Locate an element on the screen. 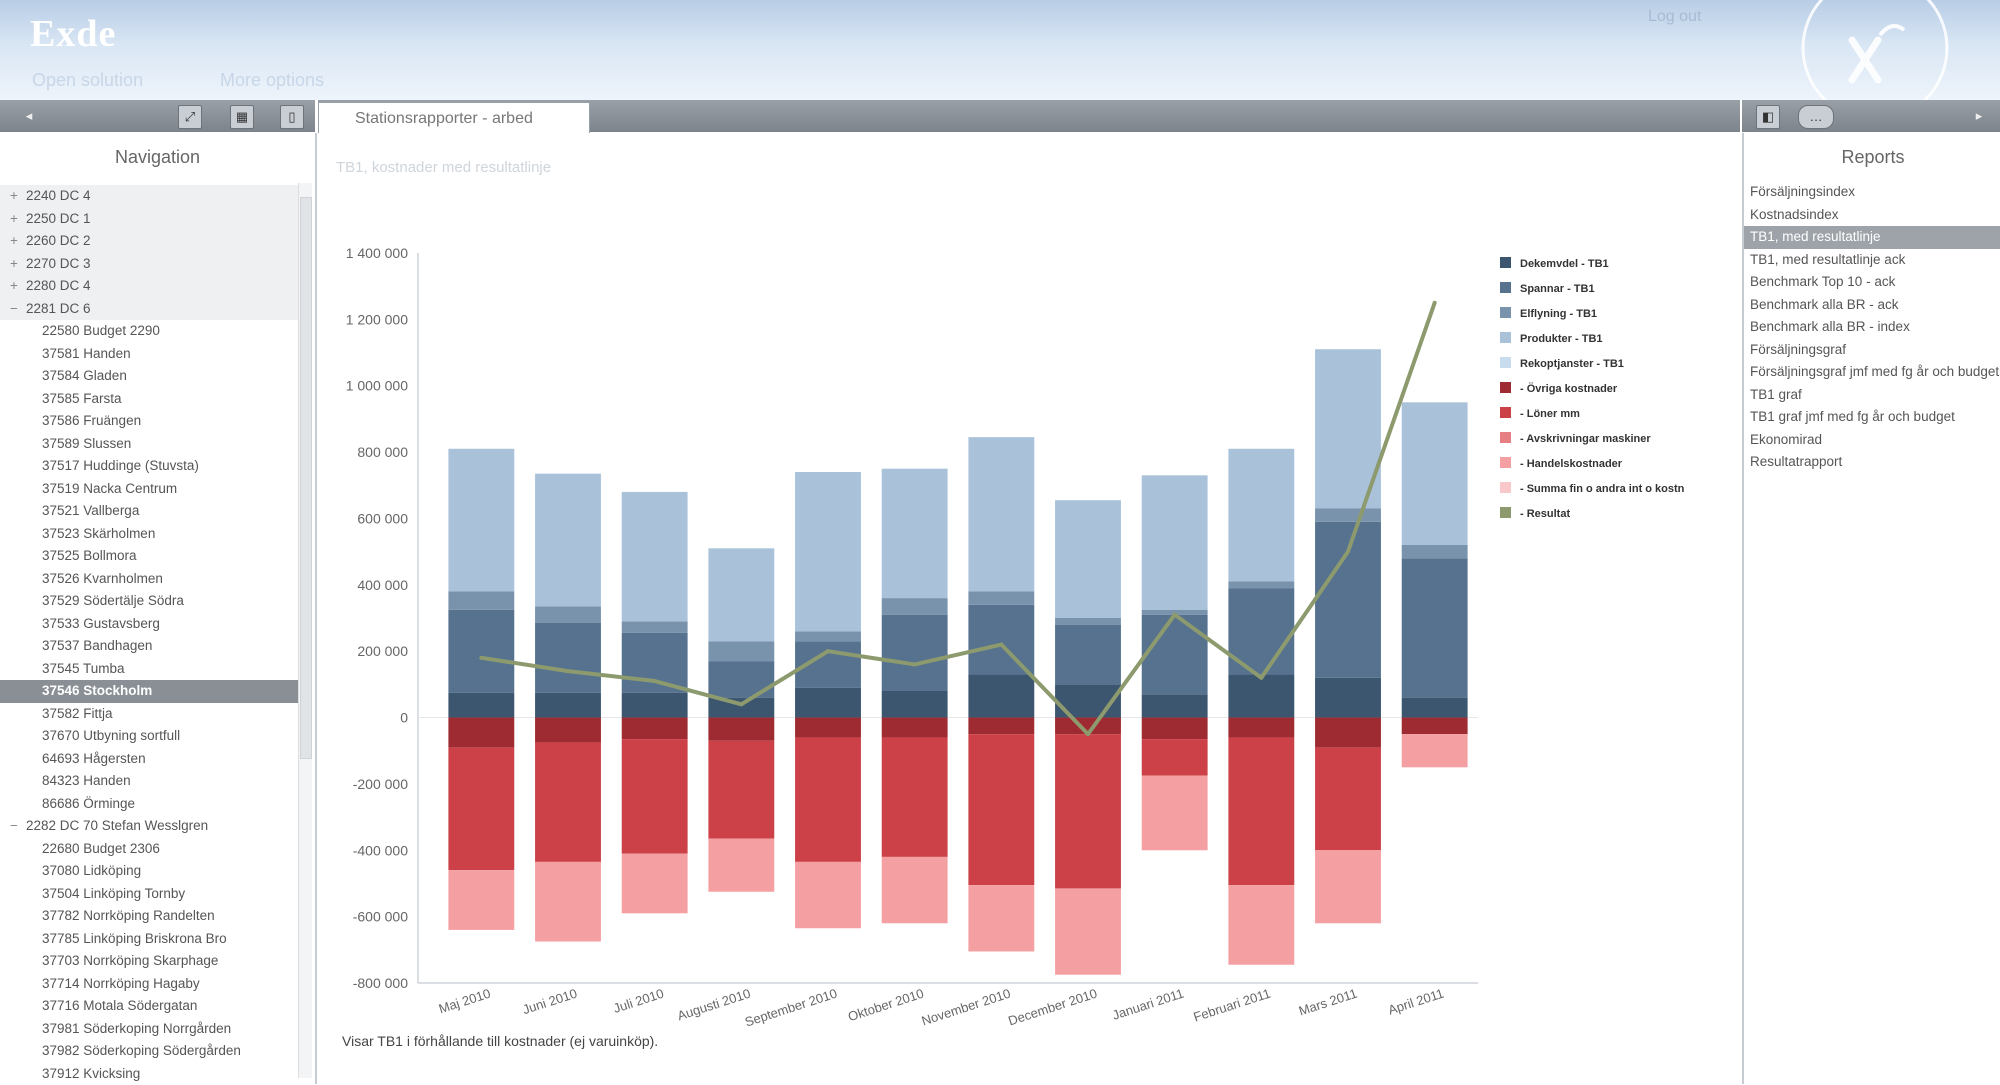  nav-tree-item: 37581 Handen is located at coordinates (149, 354).